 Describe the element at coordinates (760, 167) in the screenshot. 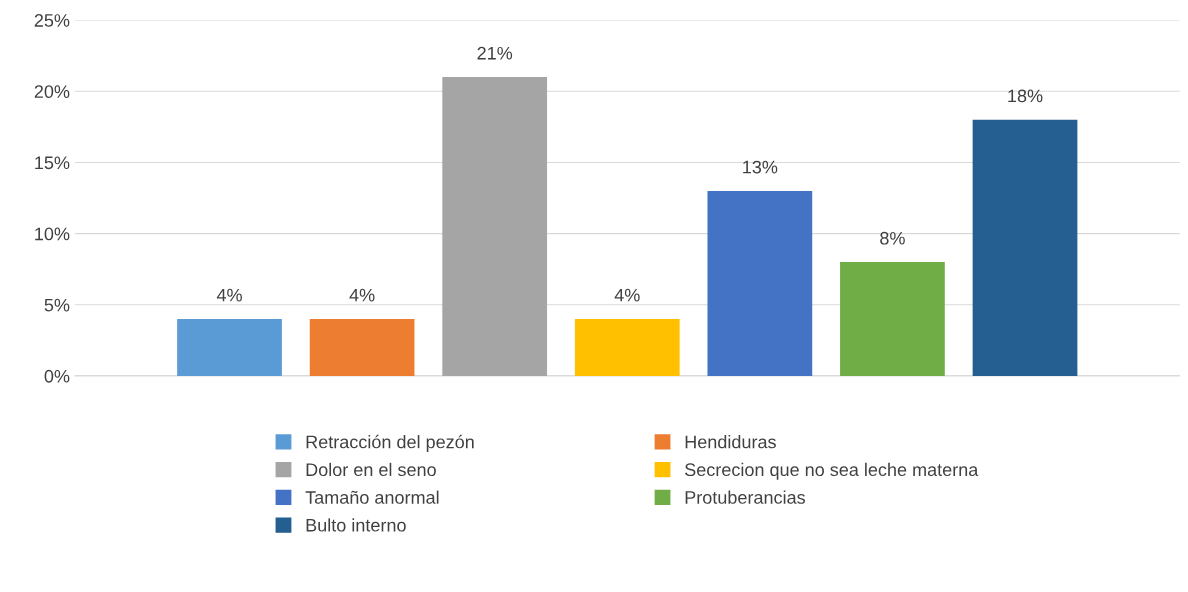

I see `data-label: 13%` at that location.